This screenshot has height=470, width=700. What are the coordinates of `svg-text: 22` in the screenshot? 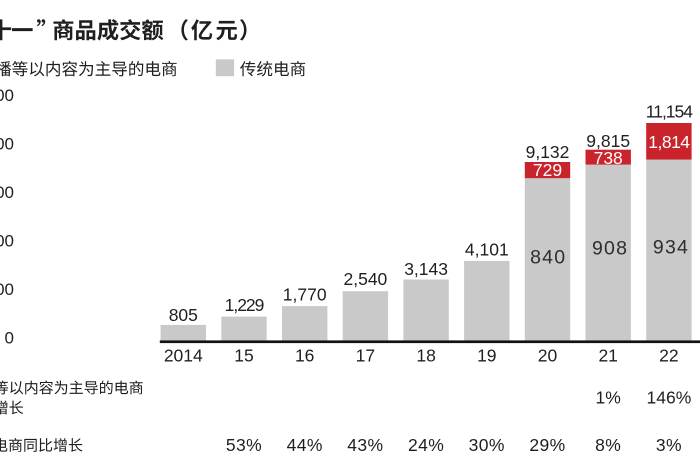 It's located at (668, 355).